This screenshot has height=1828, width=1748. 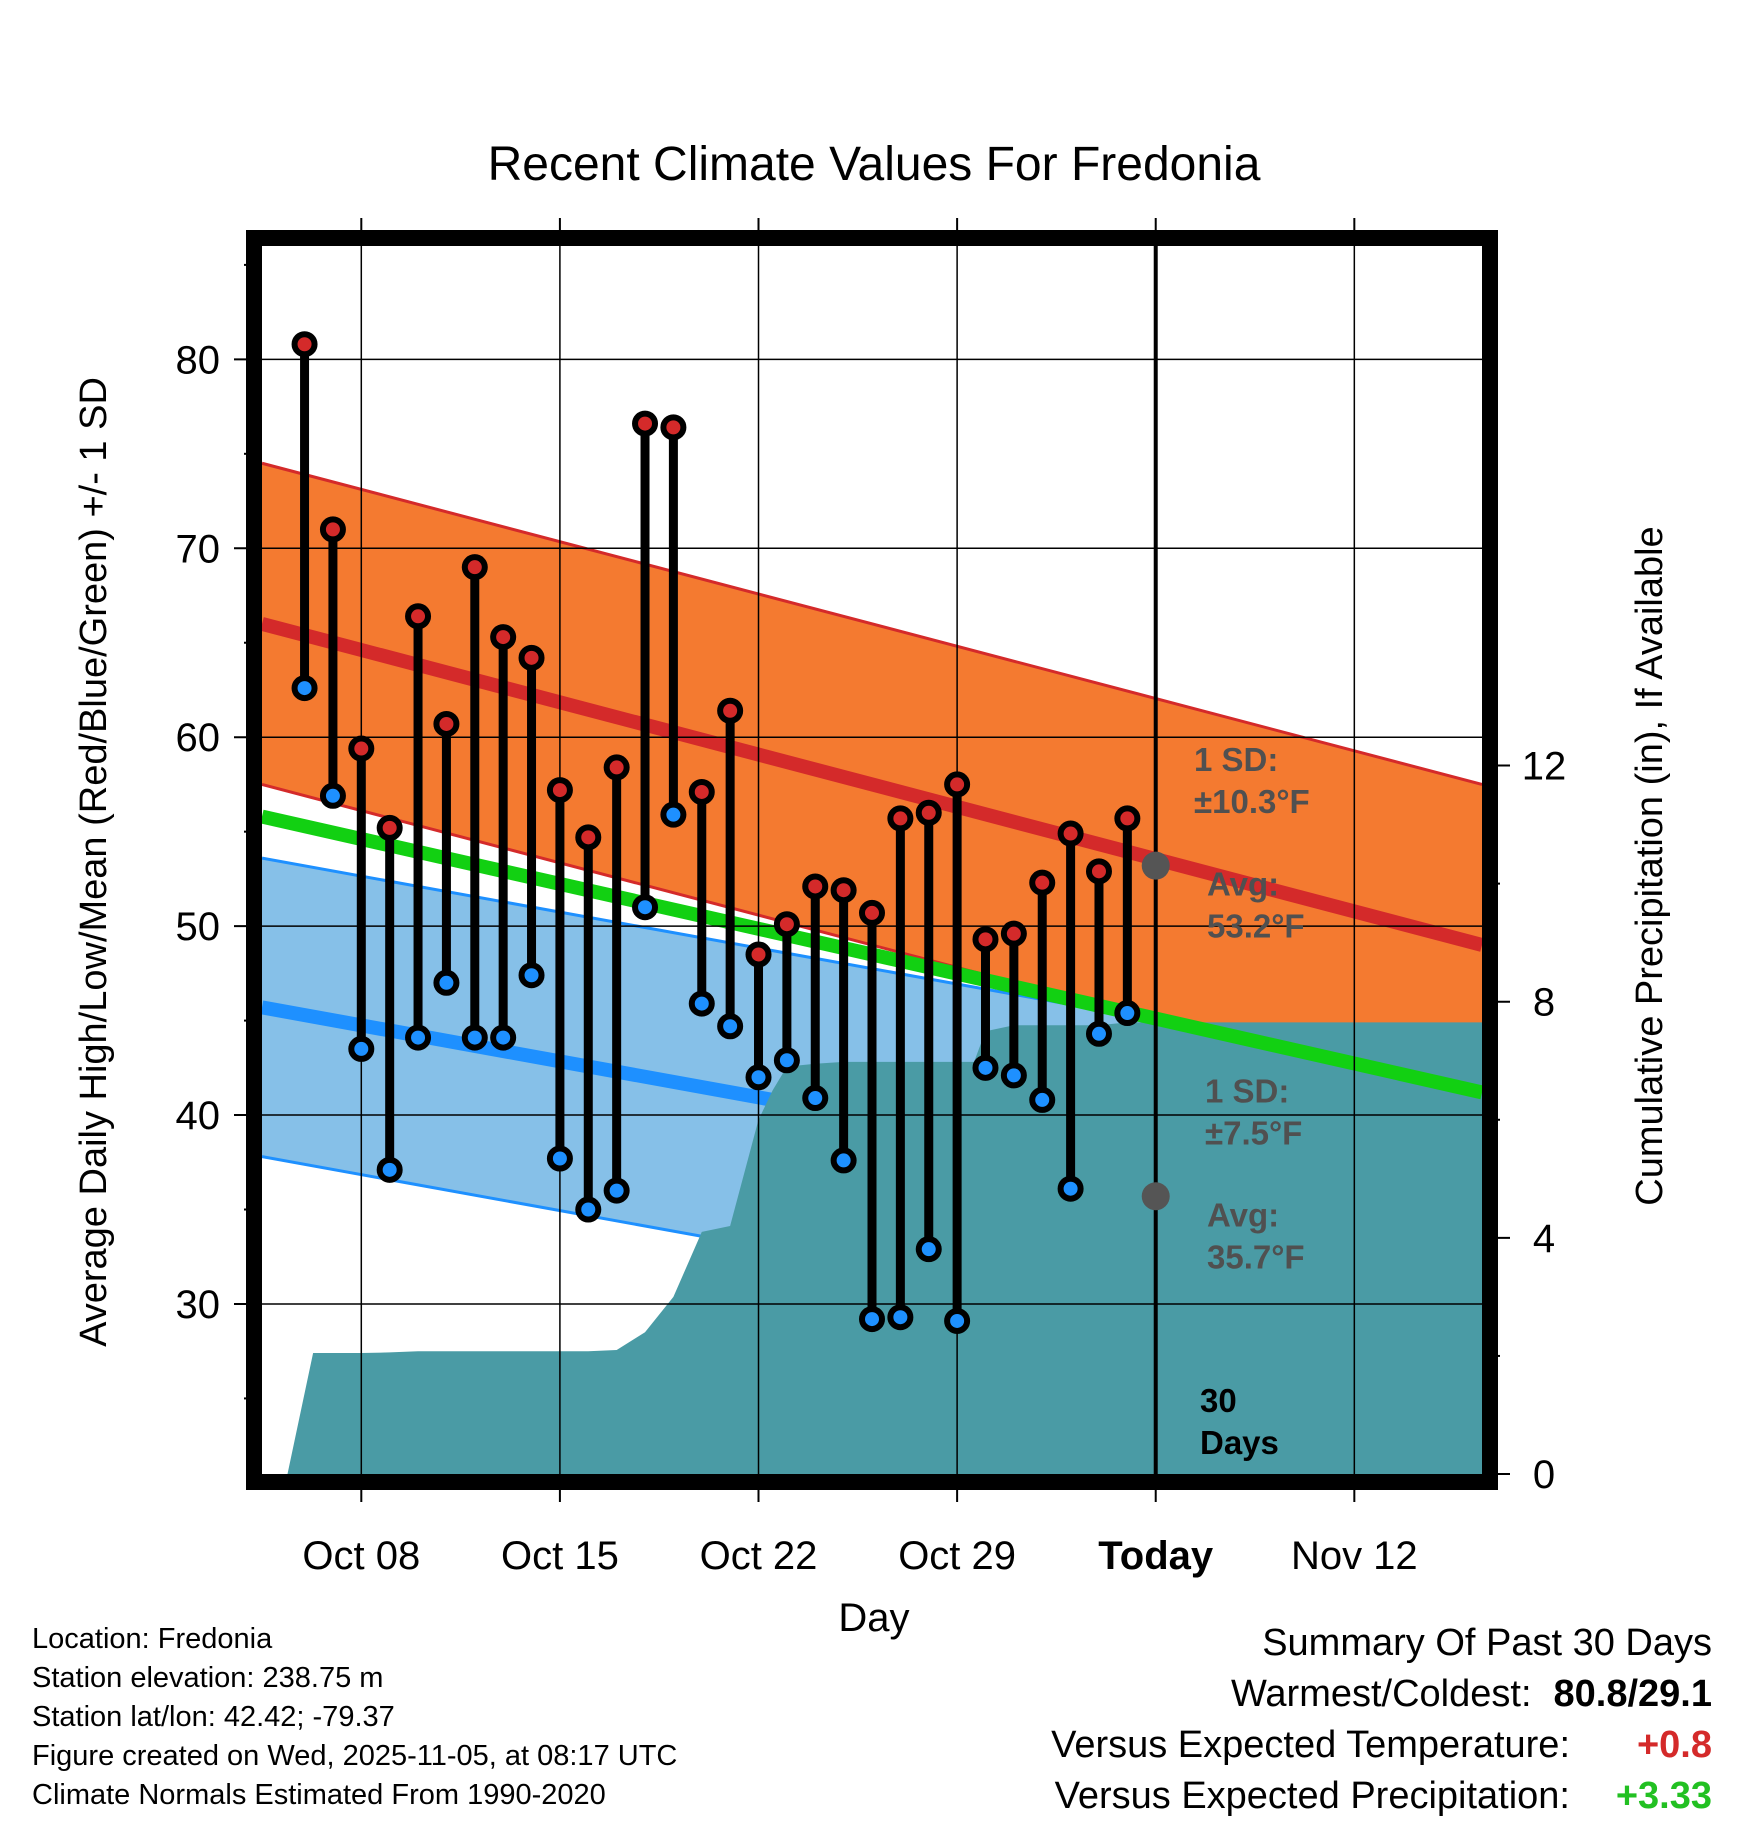 I want to click on high-sd-label-1: 1 SD:, so click(x=1236, y=759).